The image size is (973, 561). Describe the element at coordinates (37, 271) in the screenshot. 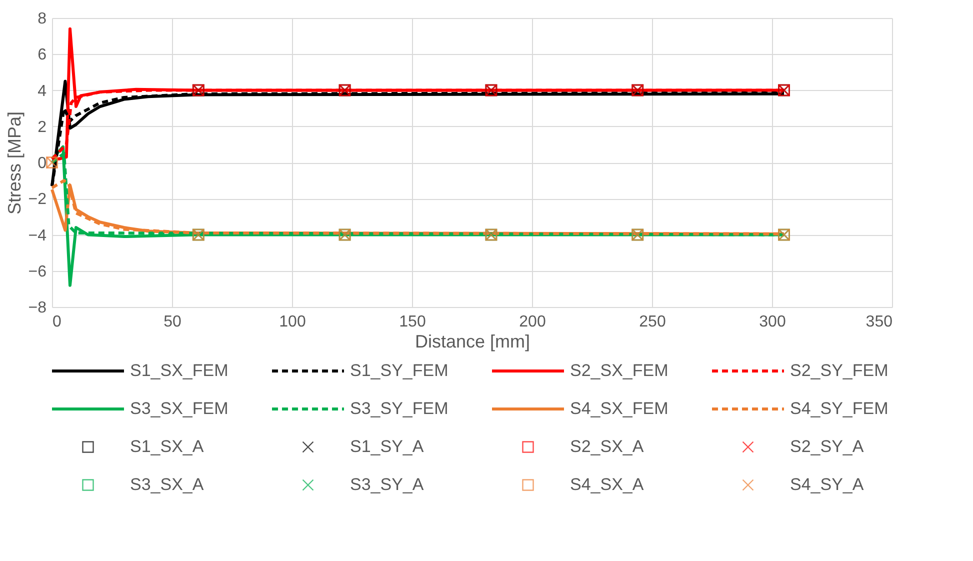

I see `y-tick-label: −6` at that location.